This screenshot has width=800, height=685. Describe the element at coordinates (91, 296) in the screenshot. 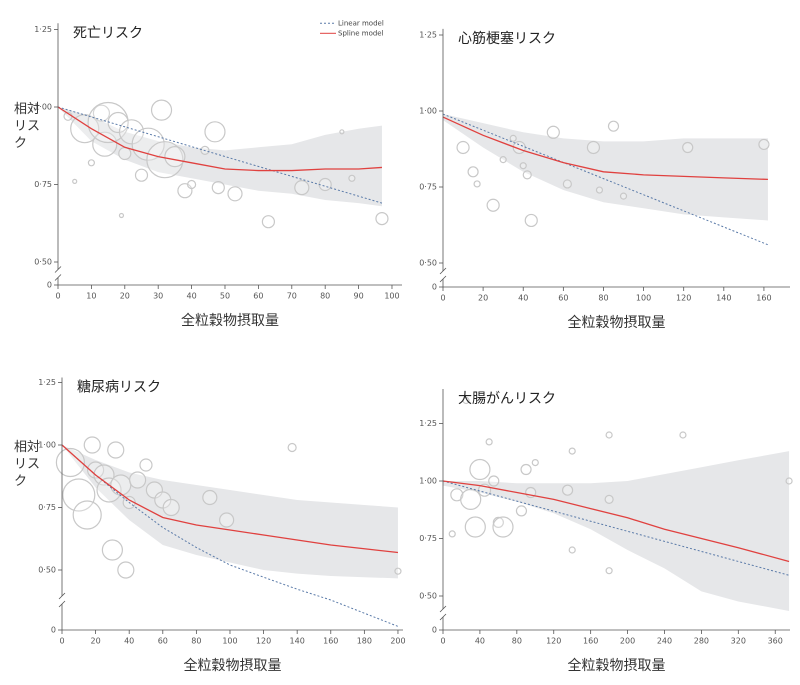

I see `x-tick-label: 10` at that location.